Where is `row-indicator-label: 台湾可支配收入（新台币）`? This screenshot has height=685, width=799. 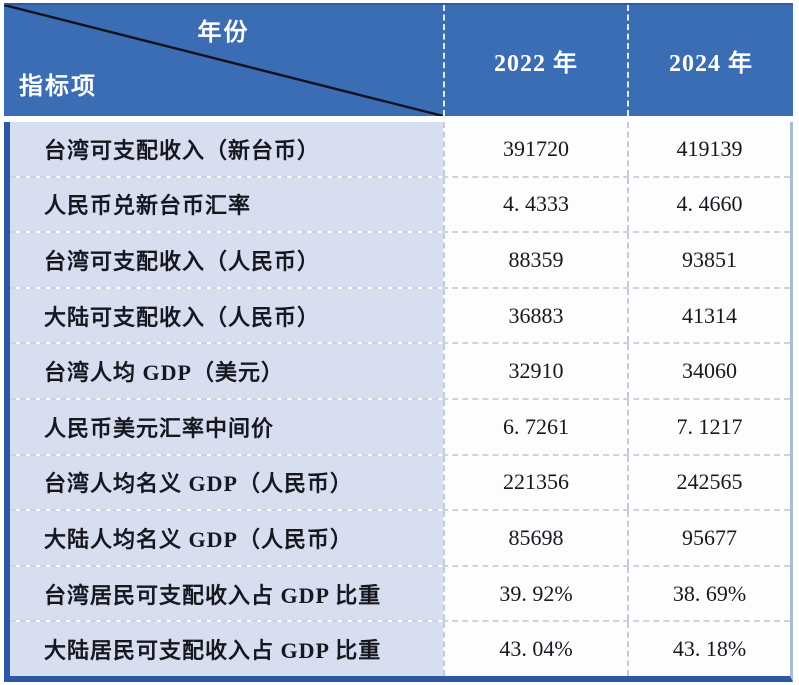
row-indicator-label: 台湾可支配收入（新台币） is located at coordinates (226, 149).